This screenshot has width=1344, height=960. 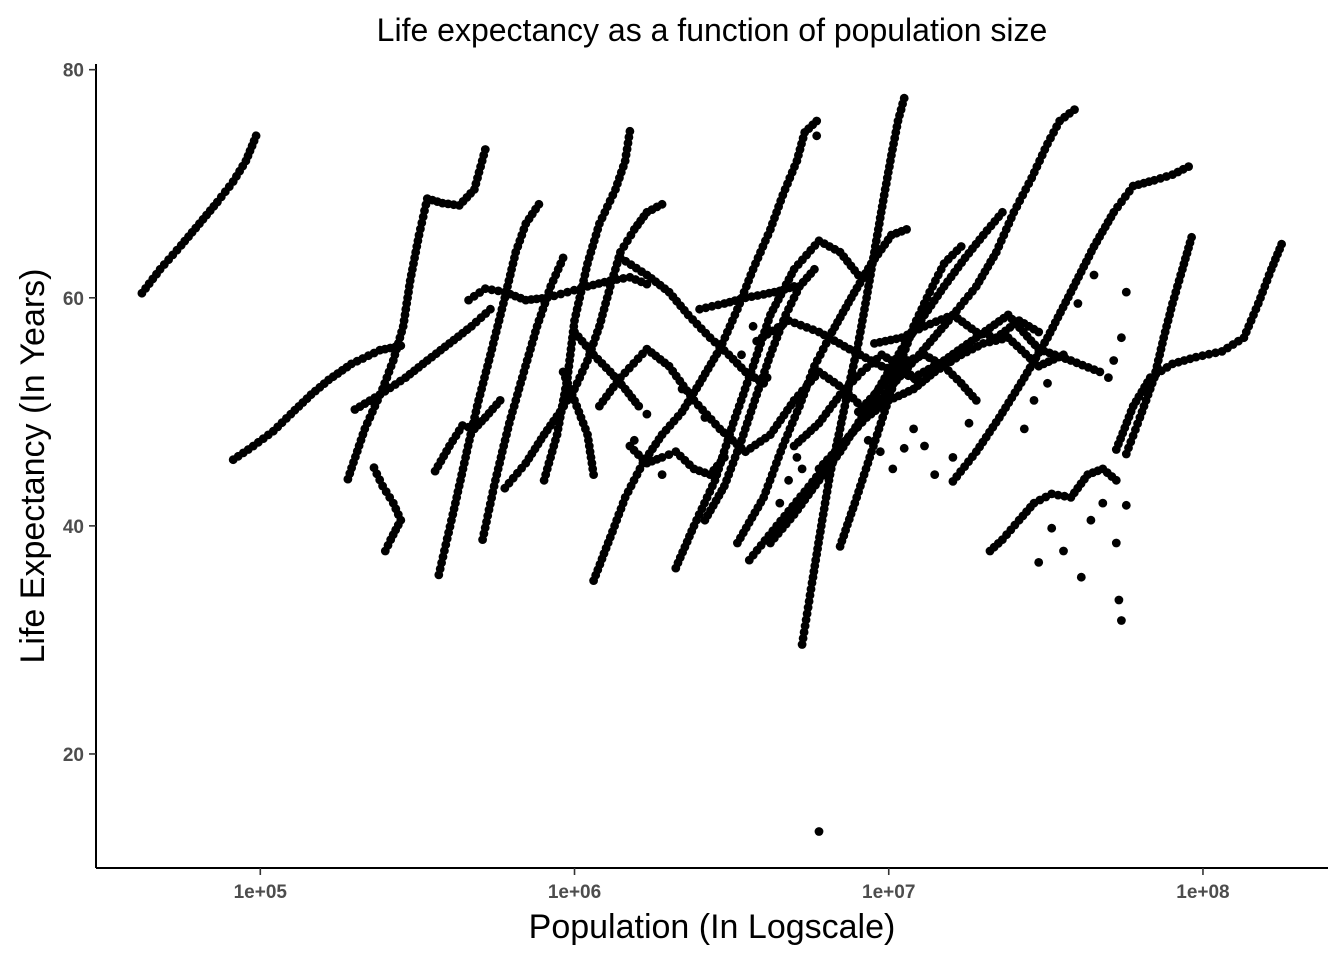 I want to click on x-axis-title: Population (In Logscale), so click(x=712, y=927).